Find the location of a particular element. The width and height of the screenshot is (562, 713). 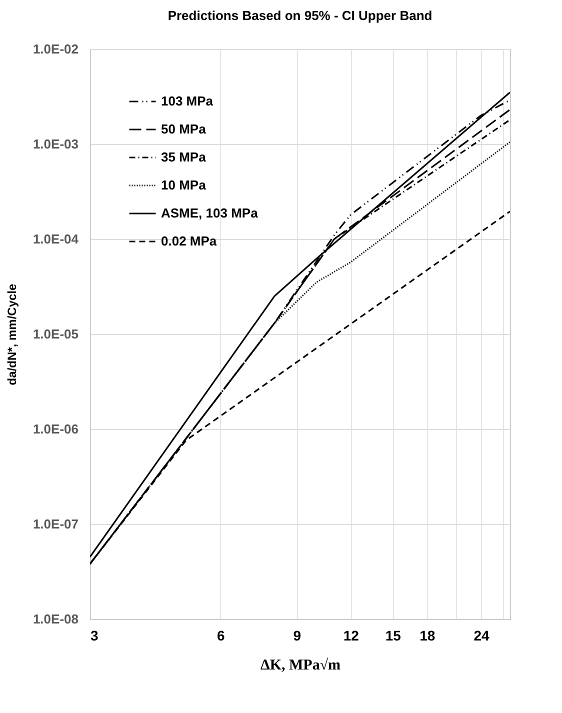

y-axis-title: da/dN*, mm/Cycle is located at coordinates (11, 334).